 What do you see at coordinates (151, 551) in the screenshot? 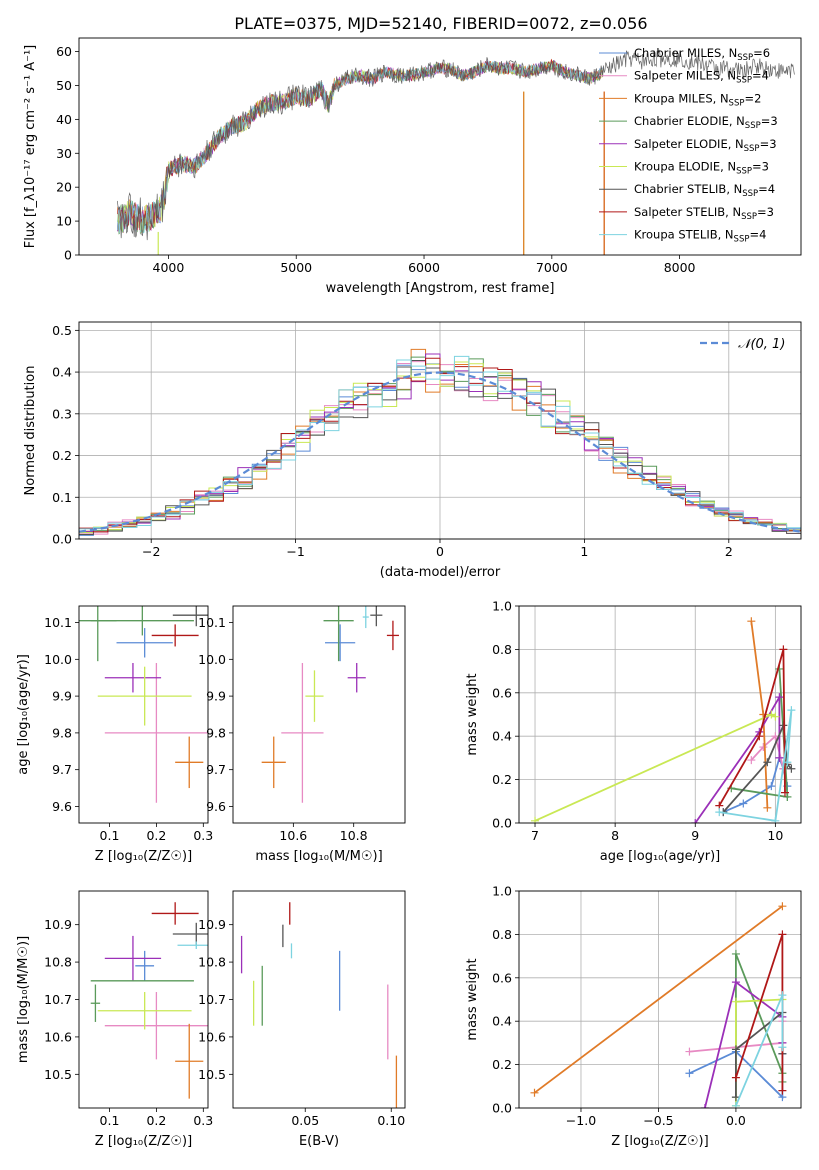
I see `x-tick-label: −2` at bounding box center [151, 551].